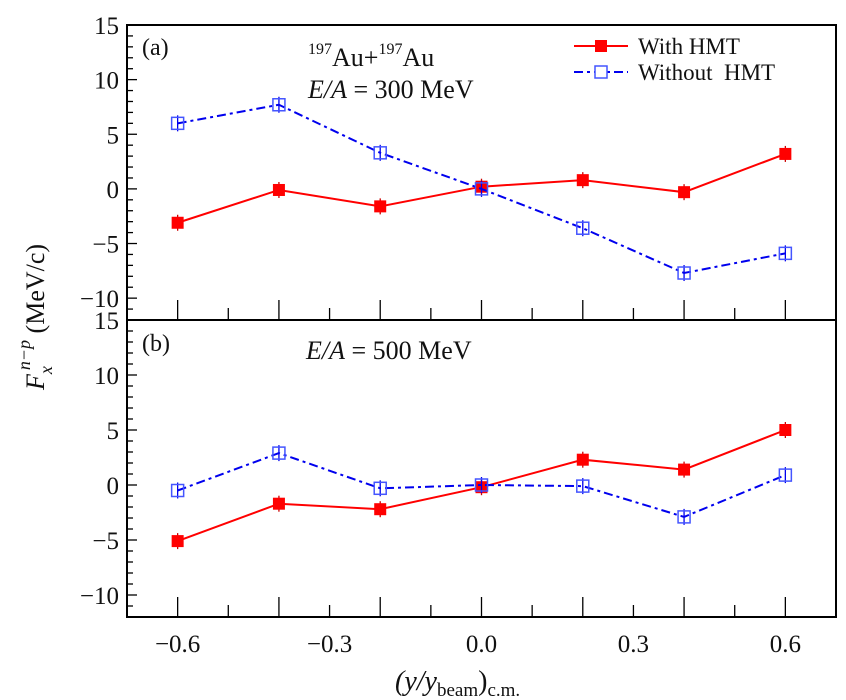 Image resolution: width=846 pixels, height=700 pixels. I want to click on legend: With HMT Without HMT, so click(674, 59).